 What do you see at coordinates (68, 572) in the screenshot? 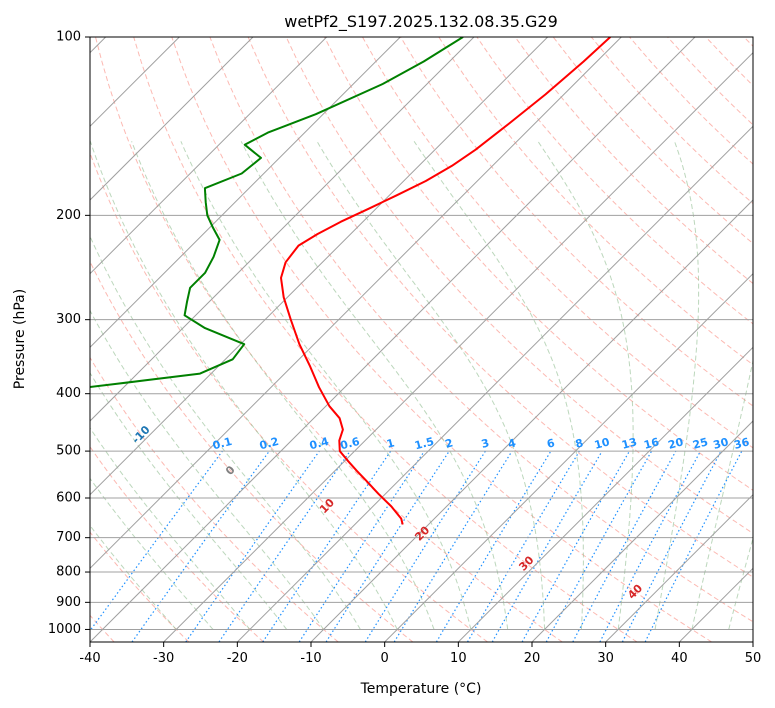
I see `y-tick-label: 800` at bounding box center [68, 572].